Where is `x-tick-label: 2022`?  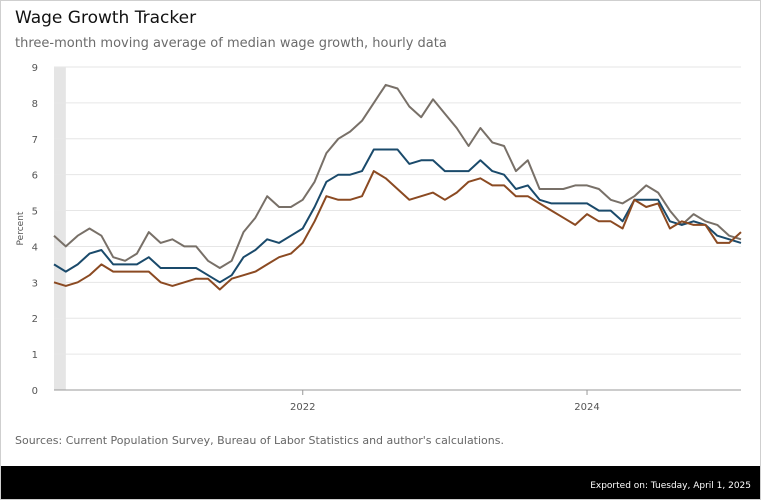
x-tick-label: 2022 is located at coordinates (302, 407).